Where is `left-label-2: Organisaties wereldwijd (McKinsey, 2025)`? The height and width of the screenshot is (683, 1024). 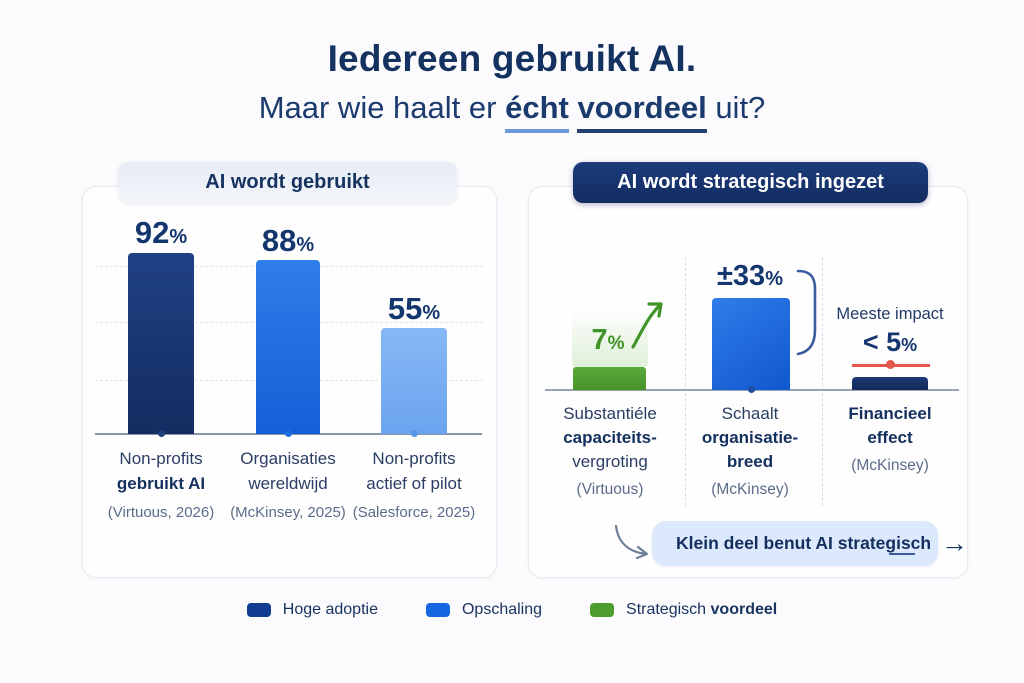 left-label-2: Organisaties wereldwijd (McKinsey, 2025) is located at coordinates (288, 485).